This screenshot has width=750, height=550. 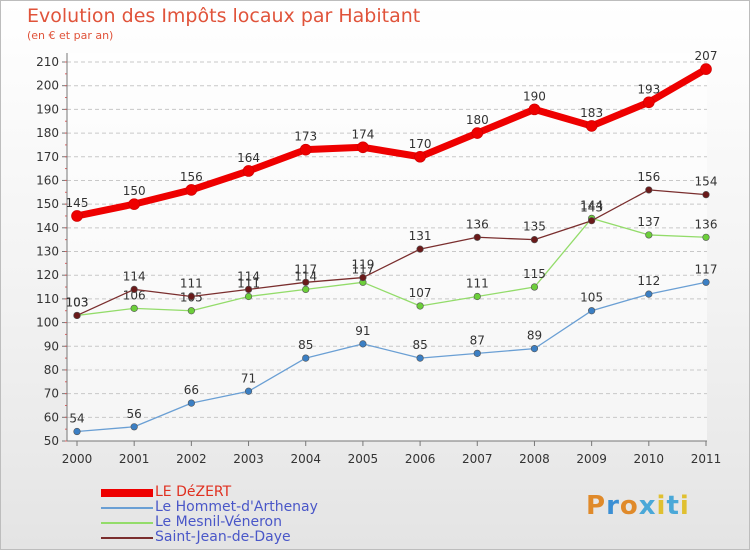 I want to click on y-tick-label: 70, so click(x=51, y=394).